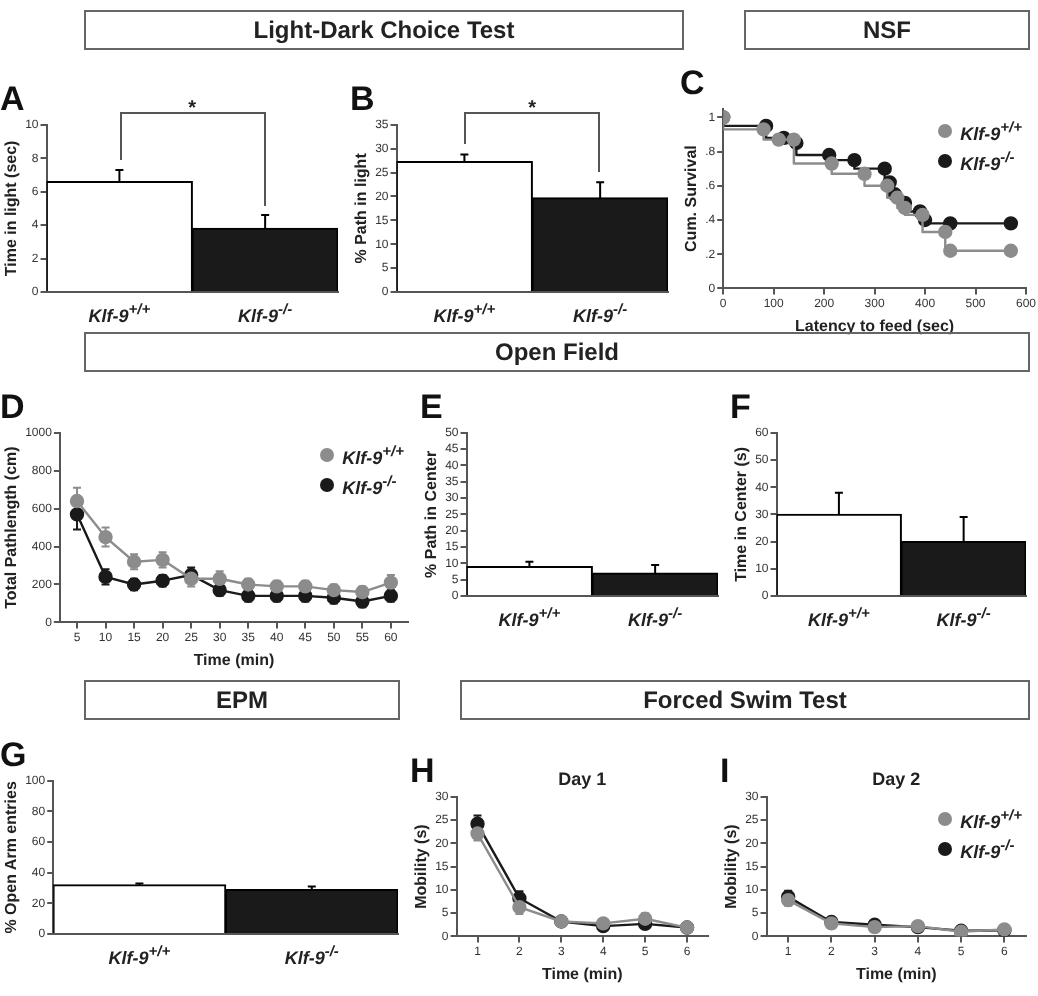  Describe the element at coordinates (431, 406) in the screenshot. I see `chart-title: E` at that location.